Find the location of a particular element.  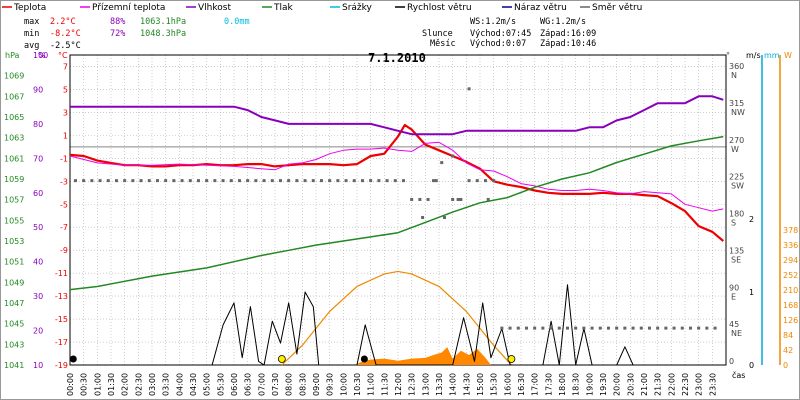

x-tick-label: 00:00 is located at coordinates (70, 384).